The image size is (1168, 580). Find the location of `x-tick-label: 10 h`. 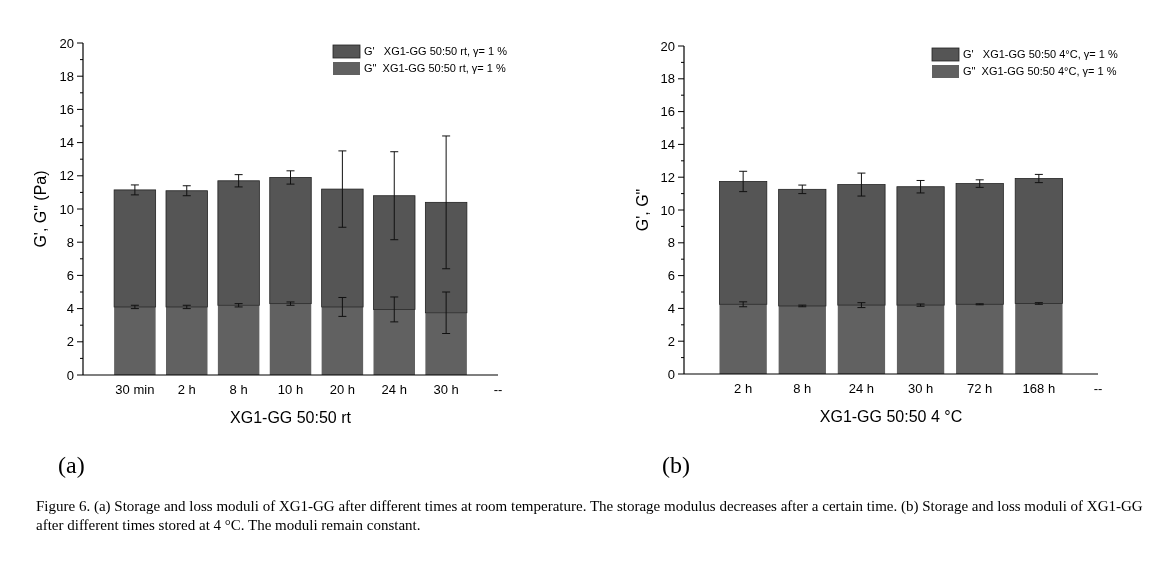

x-tick-label: 10 h is located at coordinates (290, 389).